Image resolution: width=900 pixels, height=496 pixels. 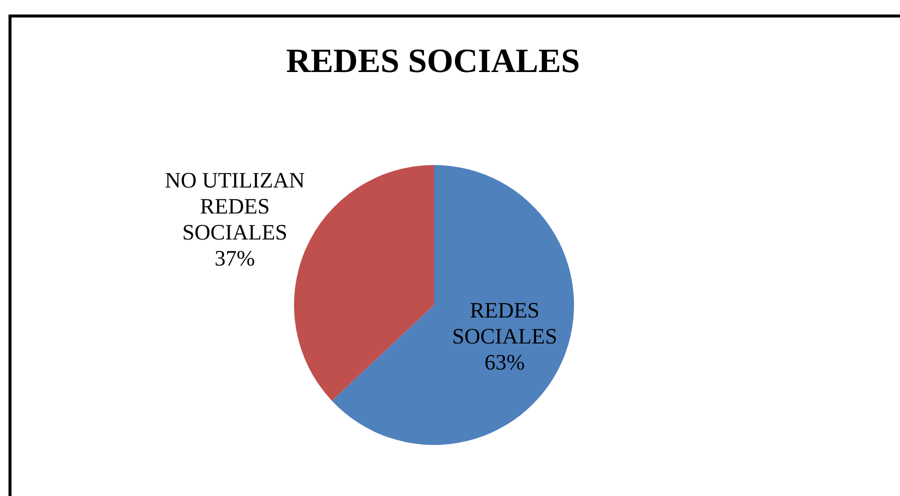 I want to click on slice-label: NO UTILIZAN REDES SOCIALES, so click(x=234, y=206).